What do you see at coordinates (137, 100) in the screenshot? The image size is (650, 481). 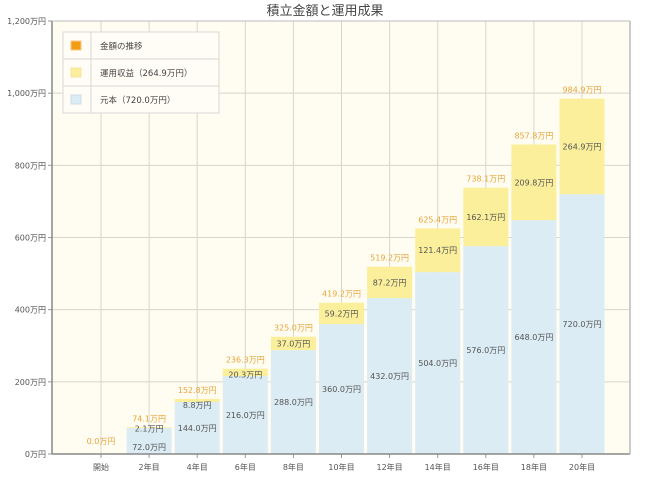 I see `legend-label-principal: 元本（720.0万円）` at bounding box center [137, 100].